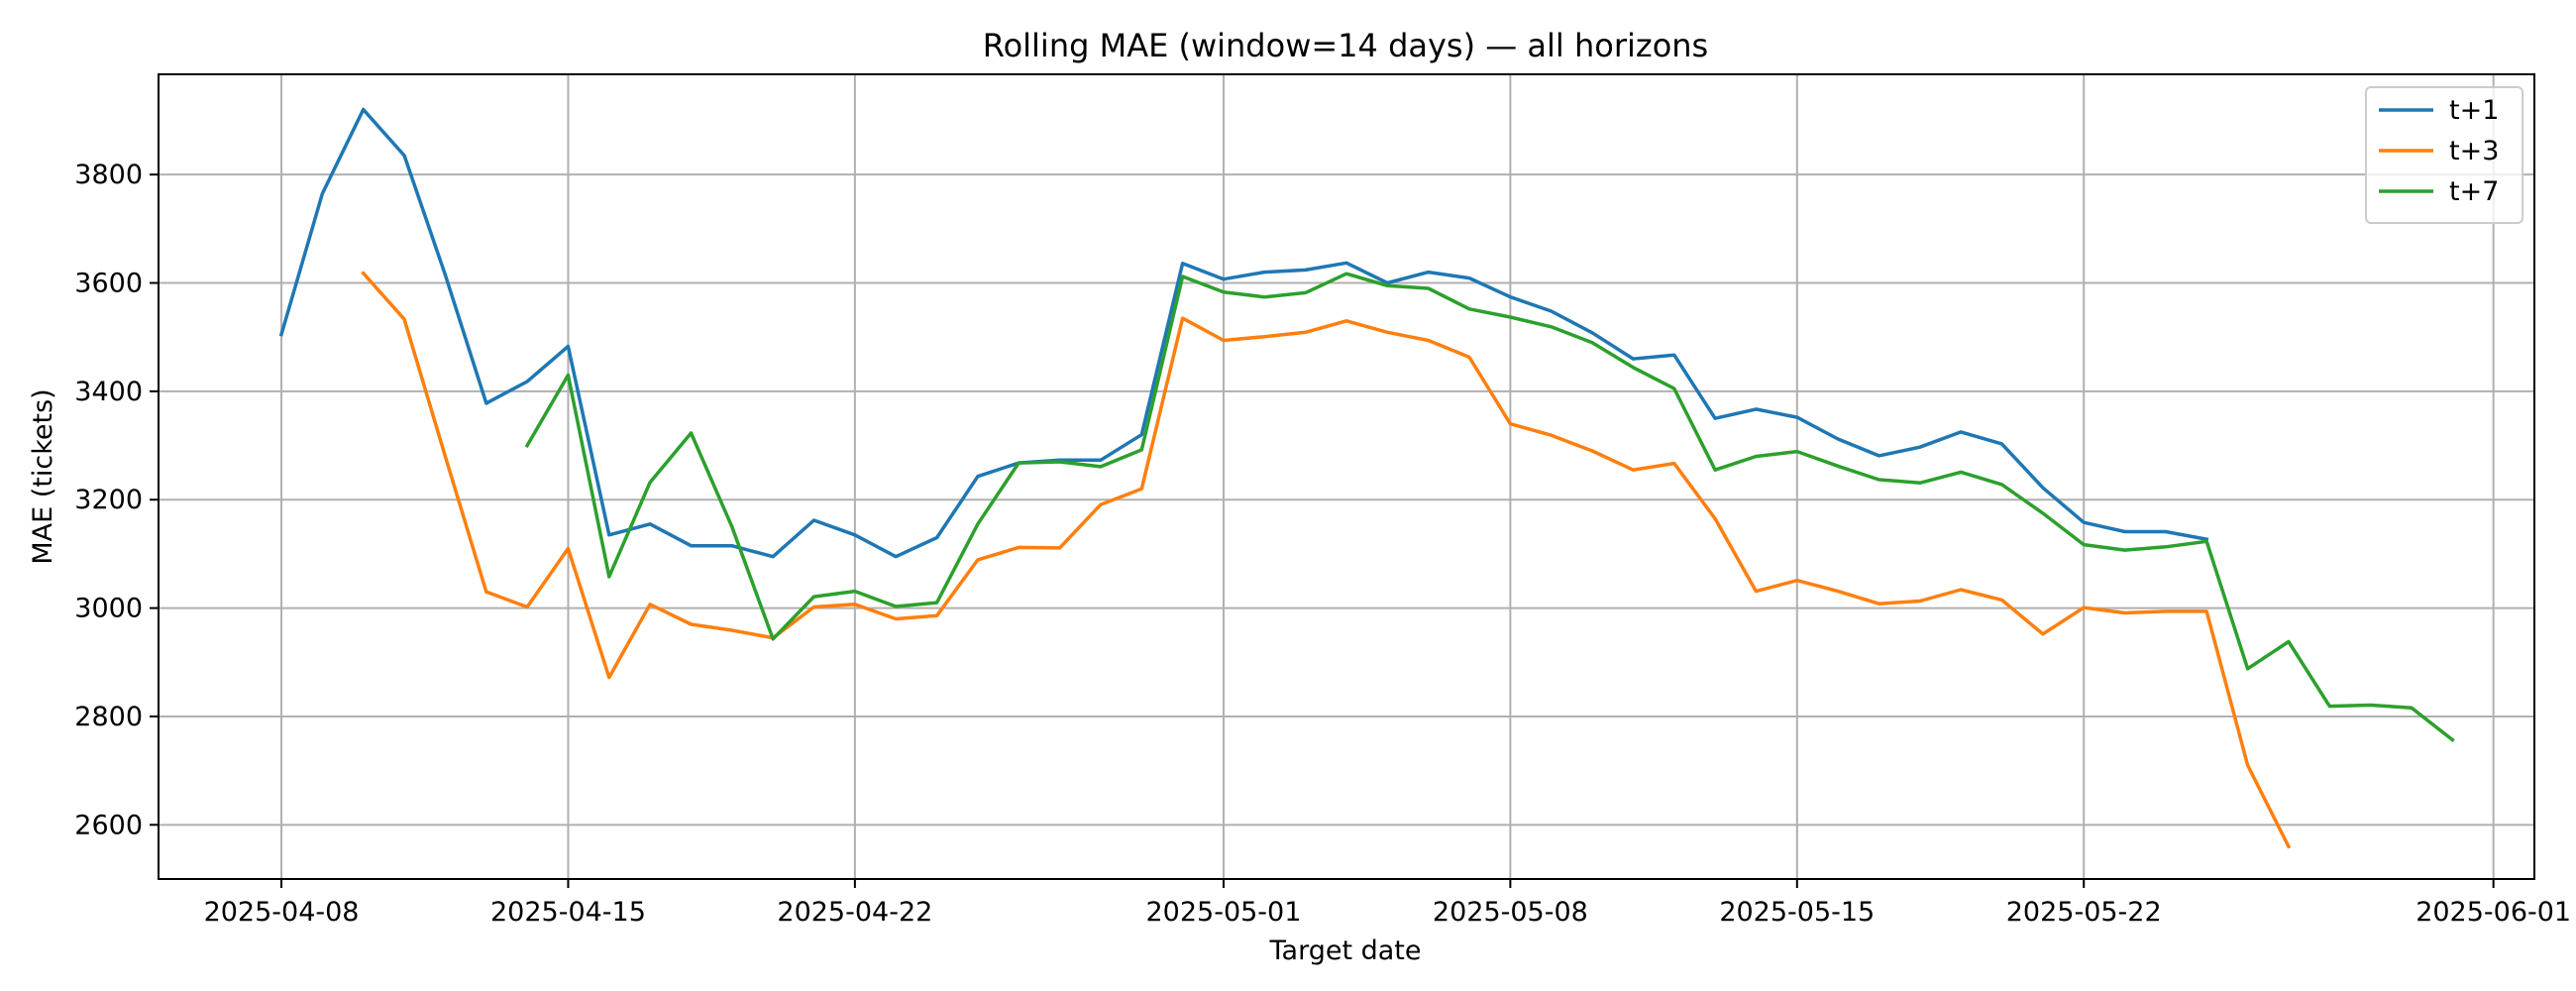  Describe the element at coordinates (568, 912) in the screenshot. I see `x-tick-label: 2025-04-15` at that location.